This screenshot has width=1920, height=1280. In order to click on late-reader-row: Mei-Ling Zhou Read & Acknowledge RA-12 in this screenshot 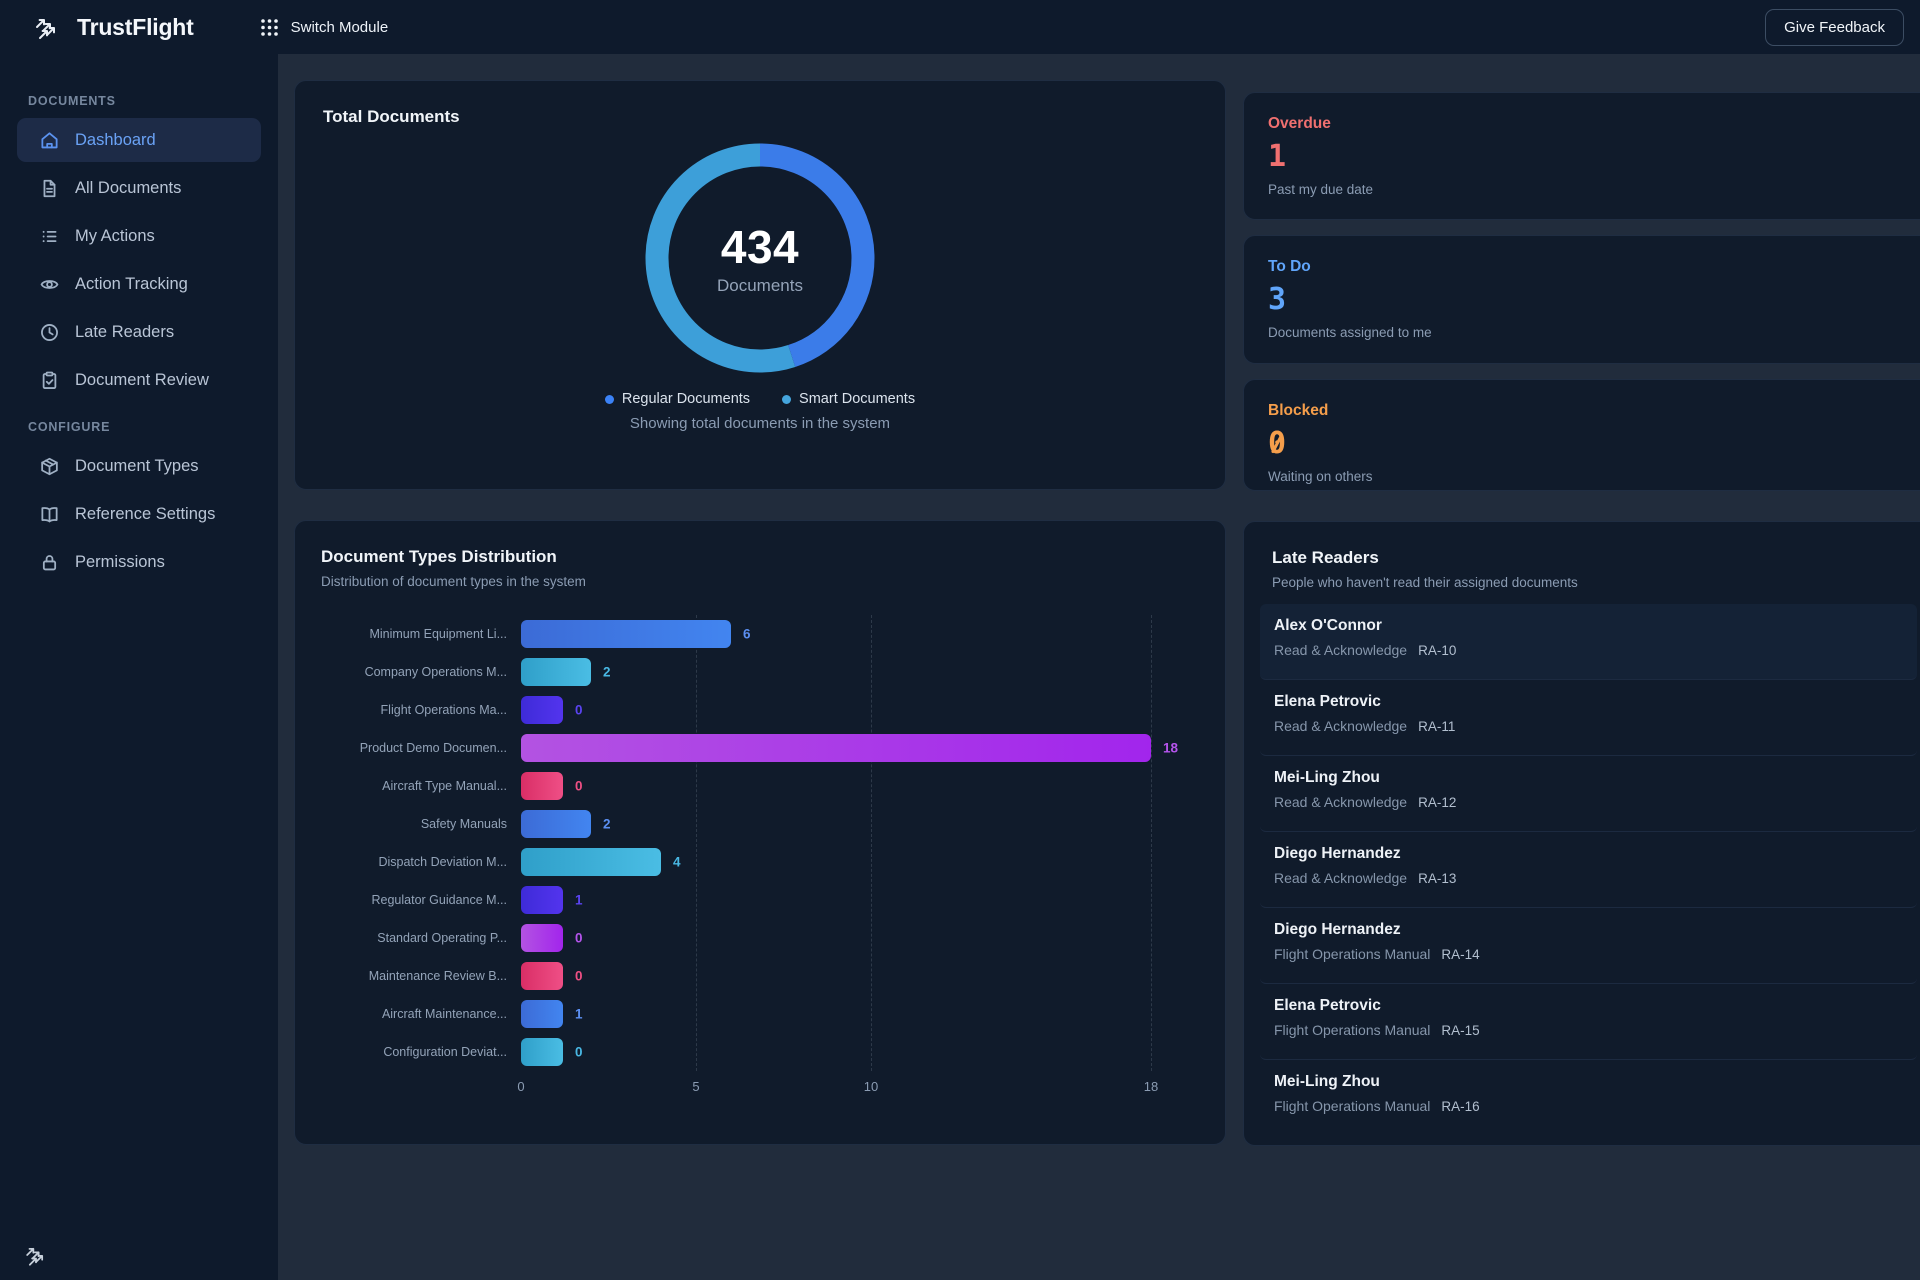, I will do `click(1588, 794)`.